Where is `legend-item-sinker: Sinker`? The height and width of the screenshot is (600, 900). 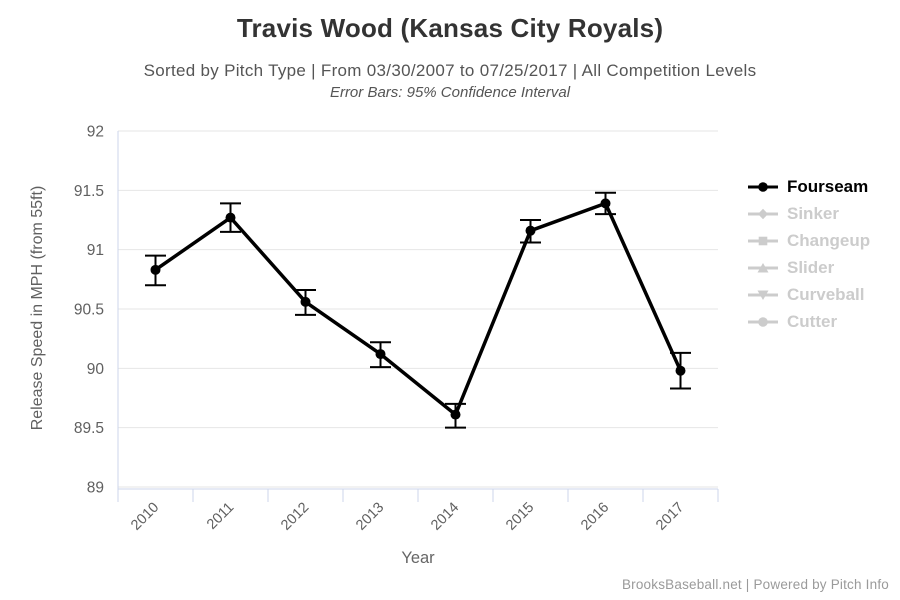
legend-item-sinker: Sinker is located at coordinates (808, 213).